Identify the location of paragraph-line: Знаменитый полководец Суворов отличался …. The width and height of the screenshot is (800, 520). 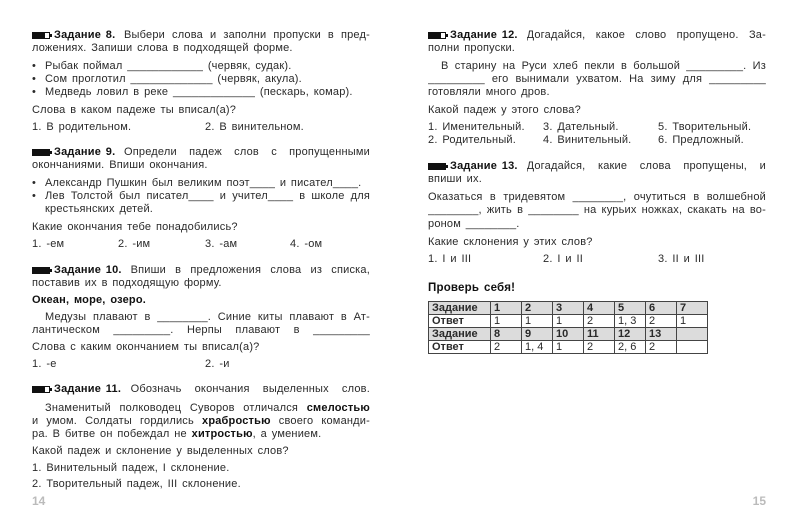
(207, 408).